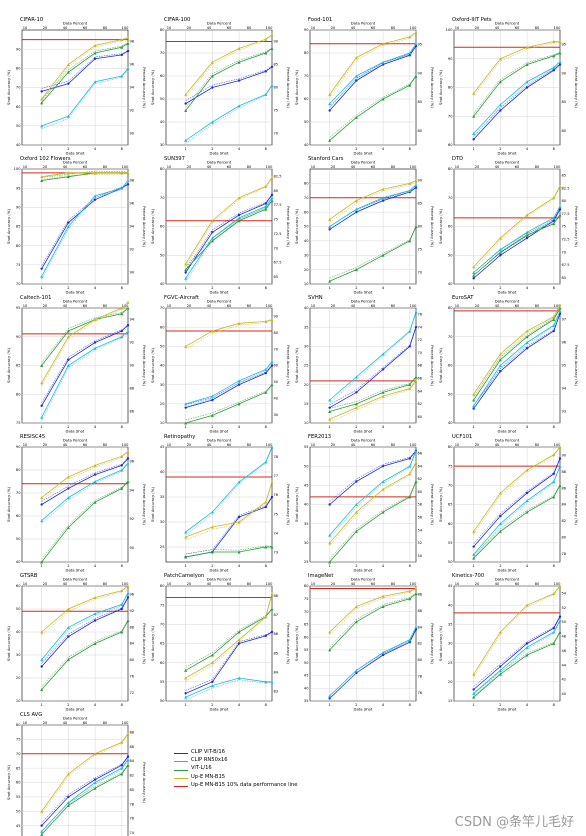 This screenshot has height=836, width=586. What do you see at coordinates (229, 167) in the screenshot?
I see `x2-tick-label: 60` at bounding box center [229, 167].